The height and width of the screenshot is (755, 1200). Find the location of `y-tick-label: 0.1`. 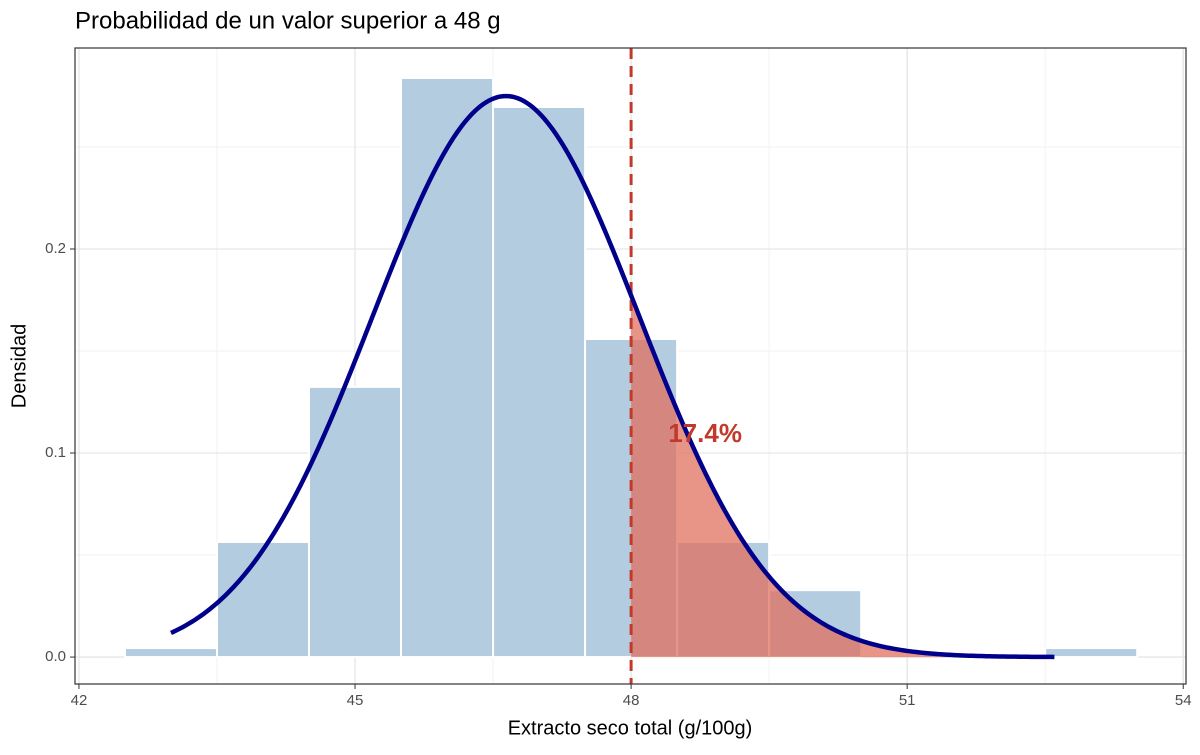

y-tick-label: 0.1 is located at coordinates (55, 452).